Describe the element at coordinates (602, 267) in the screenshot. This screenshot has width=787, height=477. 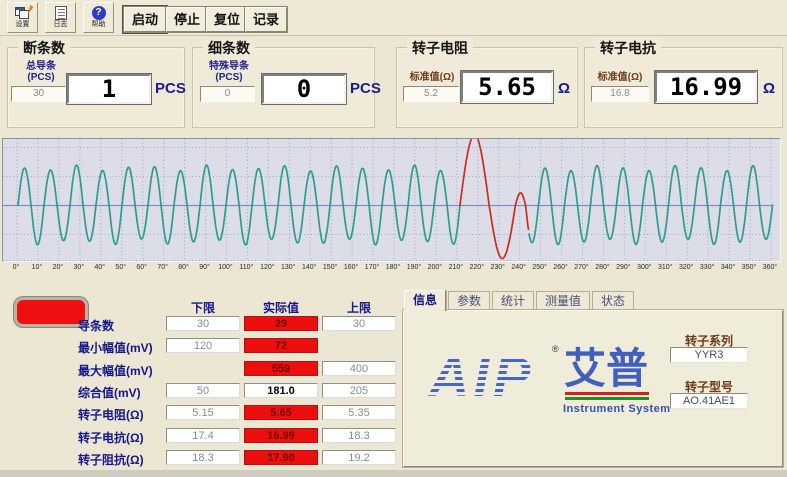
I see `x-tick-label: 280°` at that location.